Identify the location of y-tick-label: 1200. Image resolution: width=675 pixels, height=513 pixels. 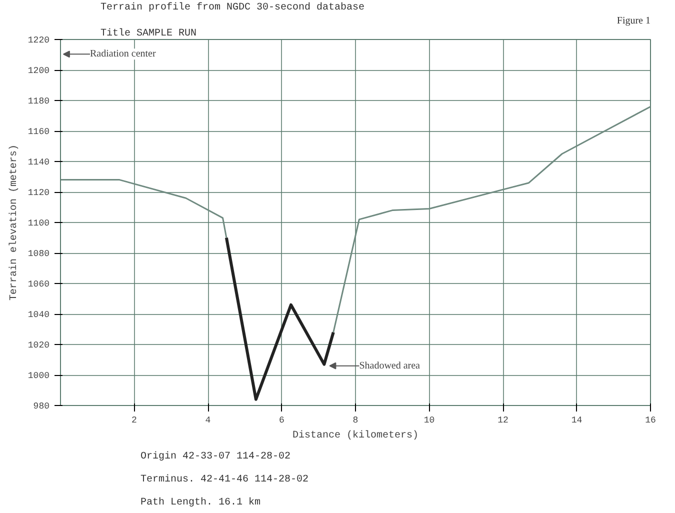
(39, 71).